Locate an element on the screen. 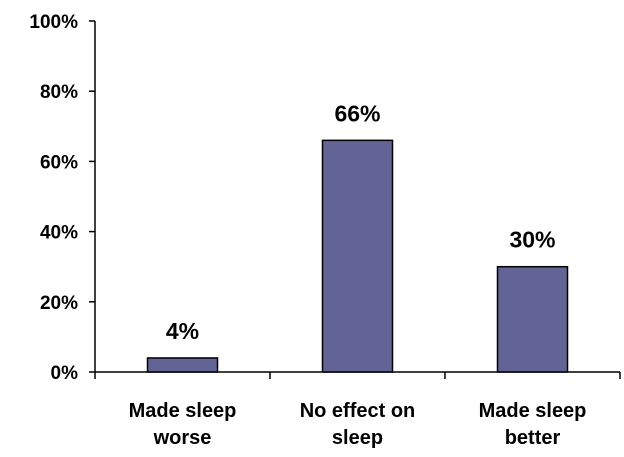 The width and height of the screenshot is (624, 457). bar-value-label: 30% is located at coordinates (532, 240).